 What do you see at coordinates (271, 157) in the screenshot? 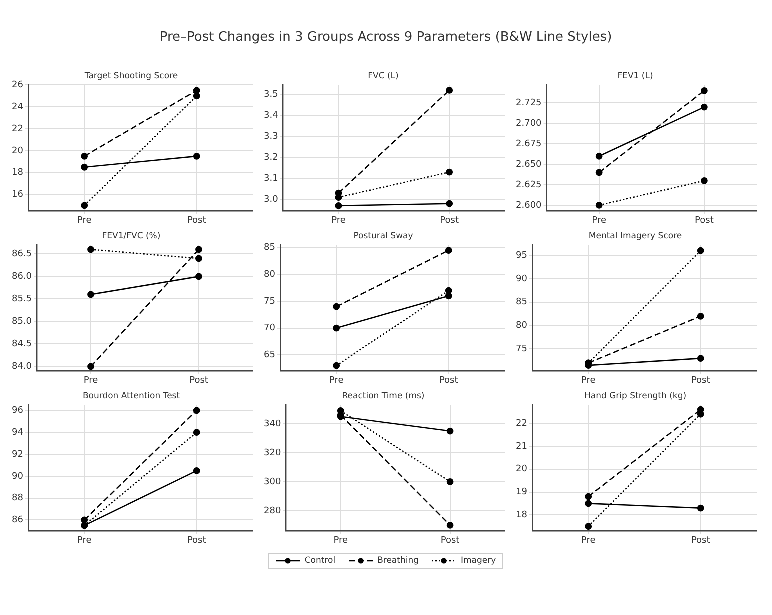
I see `y-tick-label: 3.2` at bounding box center [271, 157].